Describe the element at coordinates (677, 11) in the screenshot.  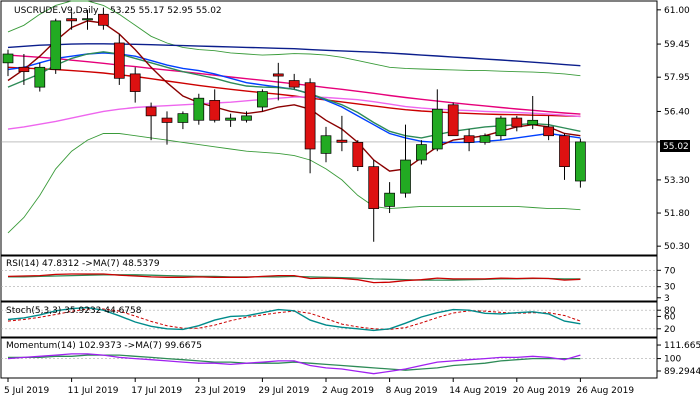
I see `price-tick-label: 61.00` at that location.